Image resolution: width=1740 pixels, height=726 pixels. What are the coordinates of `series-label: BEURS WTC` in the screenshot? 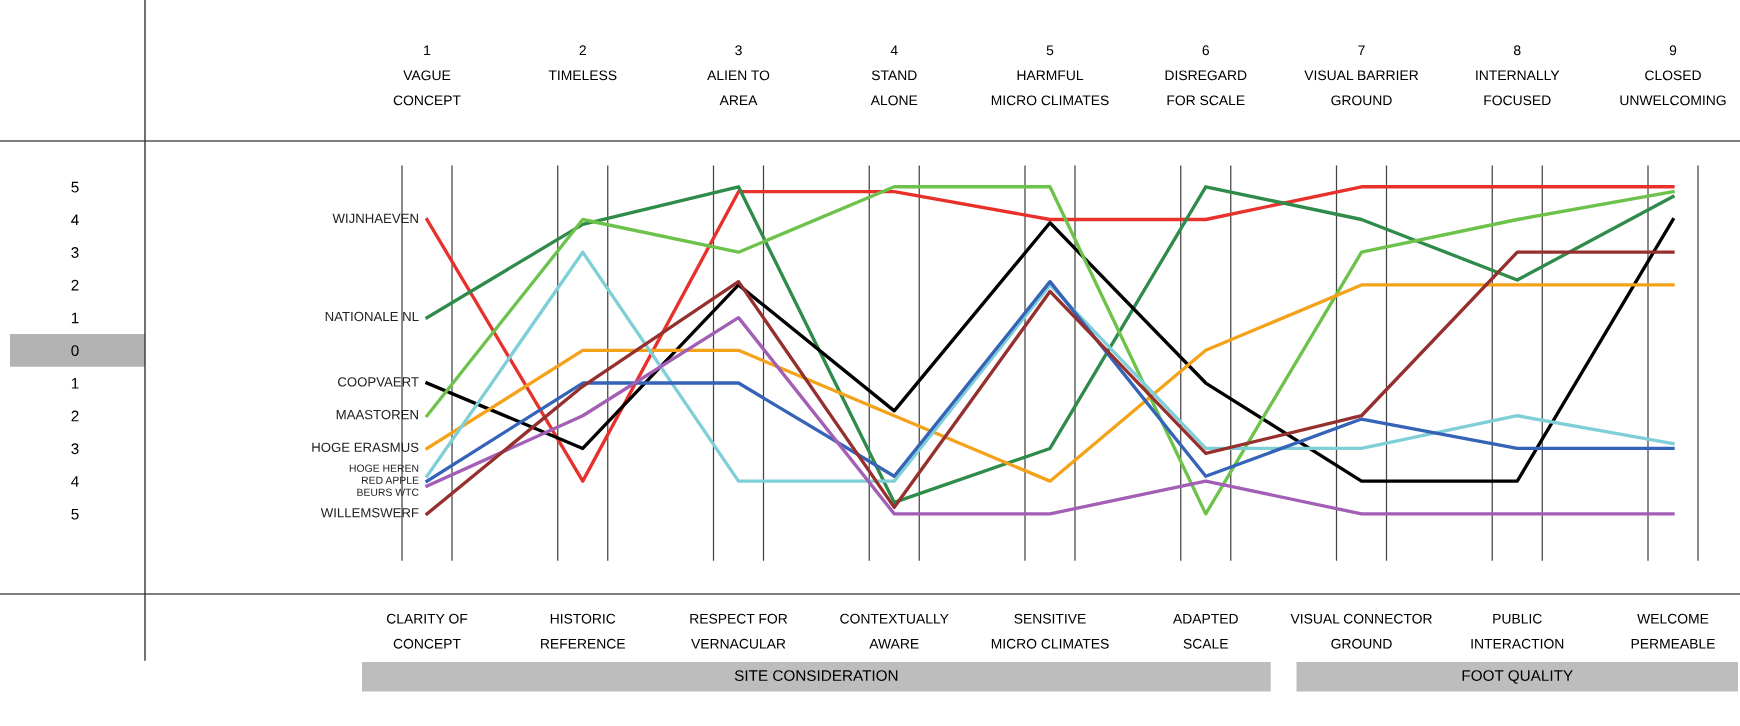 It's located at (388, 492).